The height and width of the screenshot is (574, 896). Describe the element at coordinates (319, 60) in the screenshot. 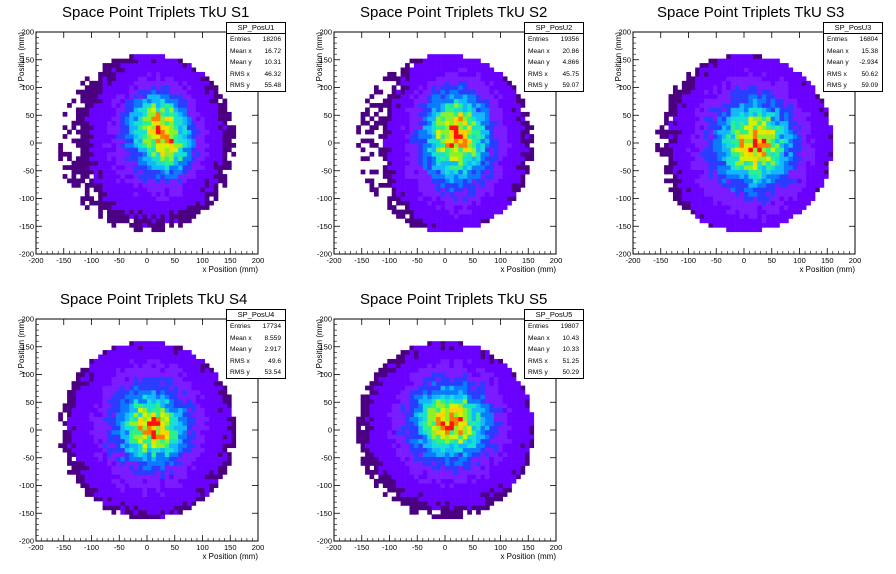

I see `y-axis-title: y Position (mm)` at that location.